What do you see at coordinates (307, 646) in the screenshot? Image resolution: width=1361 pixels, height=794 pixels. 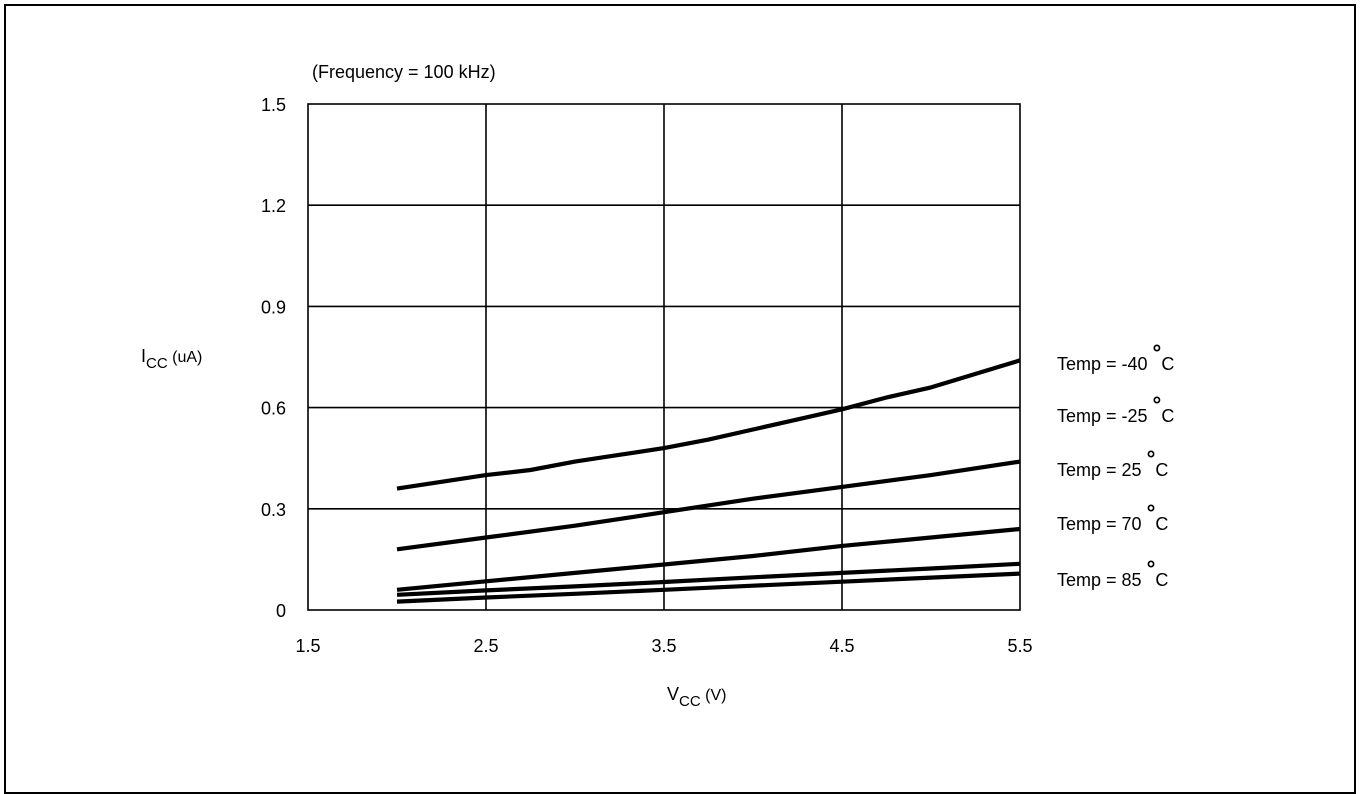 I see `x-tick-label: 1.5` at bounding box center [307, 646].